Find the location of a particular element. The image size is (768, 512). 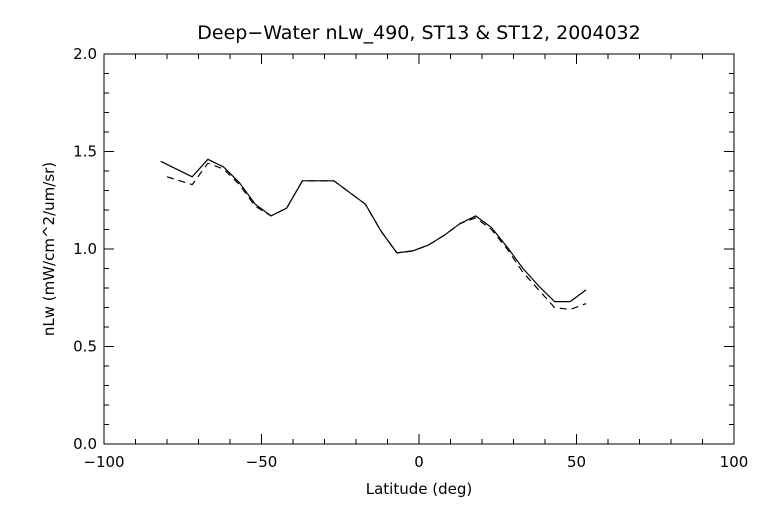

chart-title: Deep−Water nLw_490, ST13 & ST12, 2004032 is located at coordinates (419, 33).